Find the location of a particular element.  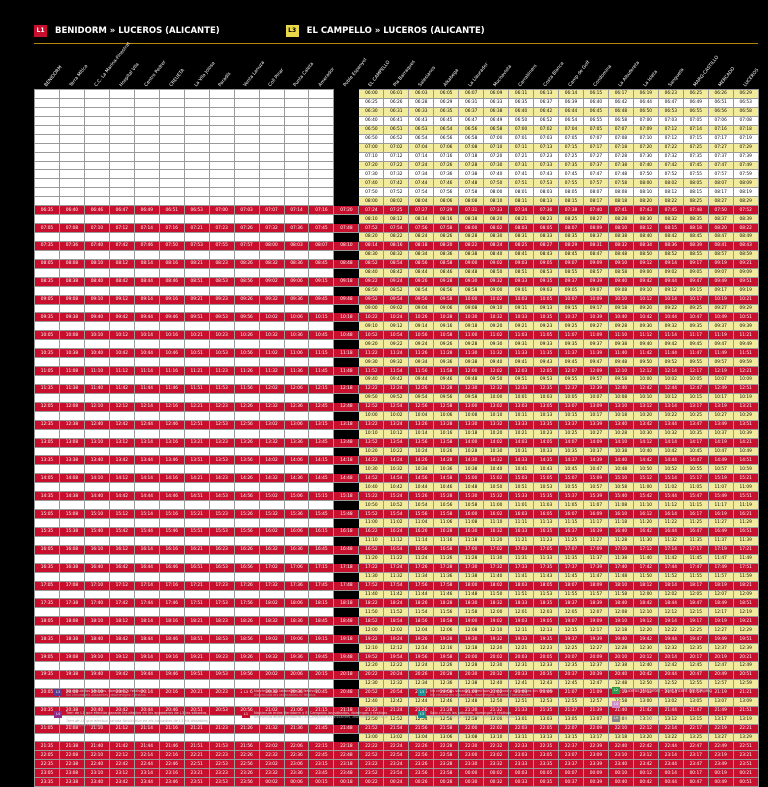

time-cell: 15:47 is located at coordinates (695, 496).